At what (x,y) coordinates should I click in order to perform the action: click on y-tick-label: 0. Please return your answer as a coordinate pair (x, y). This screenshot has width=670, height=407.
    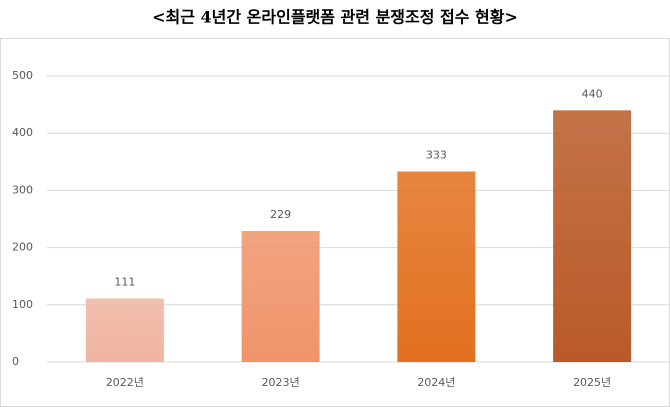
    Looking at the image, I should click on (15, 361).